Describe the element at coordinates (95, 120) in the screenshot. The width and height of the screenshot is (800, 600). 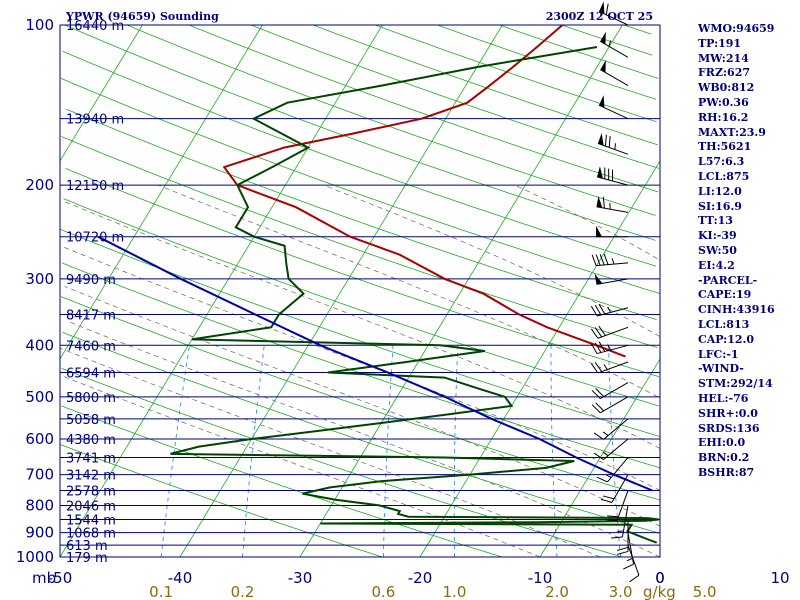
I see `height-label: 13940 m` at that location.